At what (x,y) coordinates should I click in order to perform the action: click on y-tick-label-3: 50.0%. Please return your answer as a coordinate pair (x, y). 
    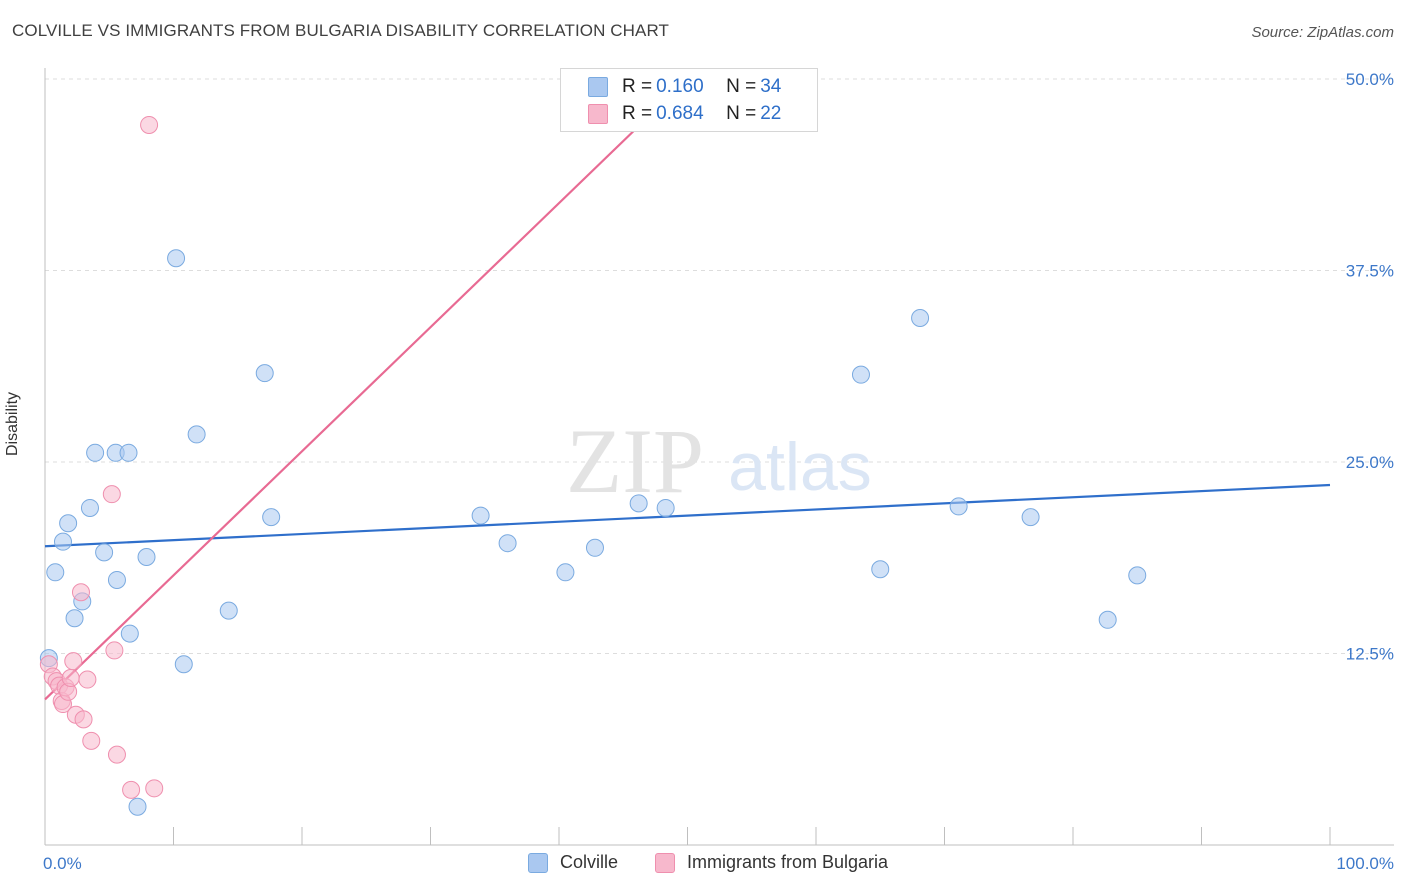
    Looking at the image, I should click on (1370, 79).